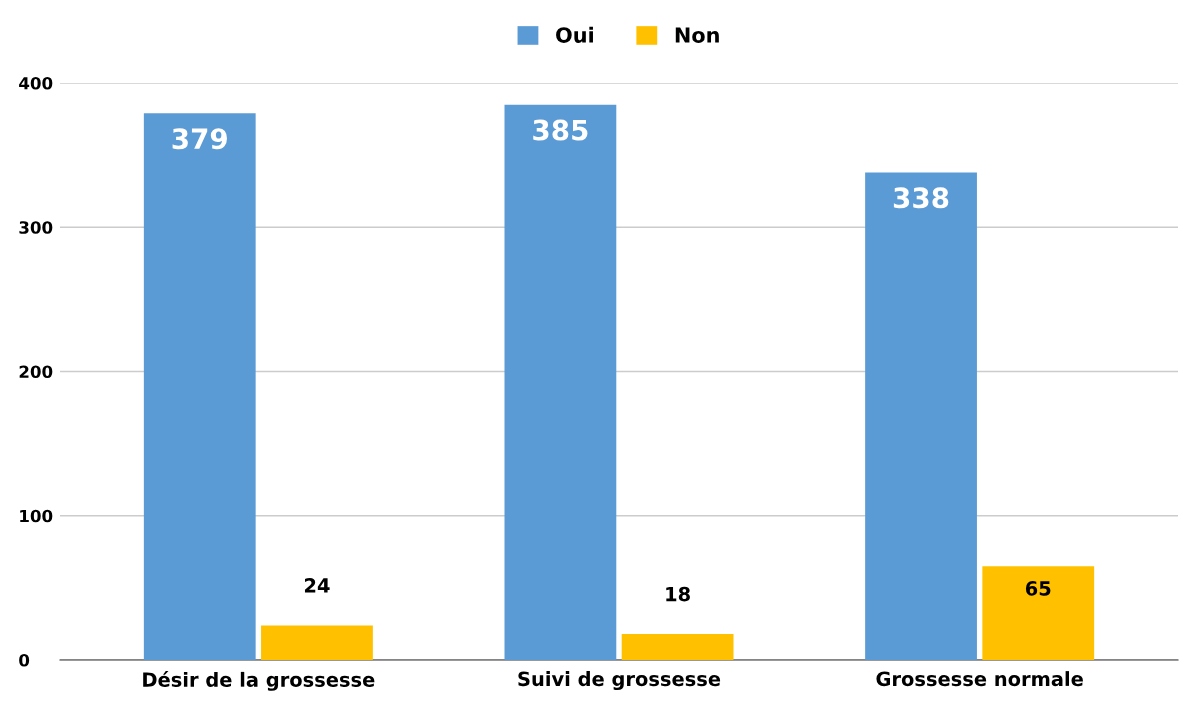 This screenshot has height=702, width=1181. I want to click on x-tick-label: Grossesse normale, so click(979, 679).